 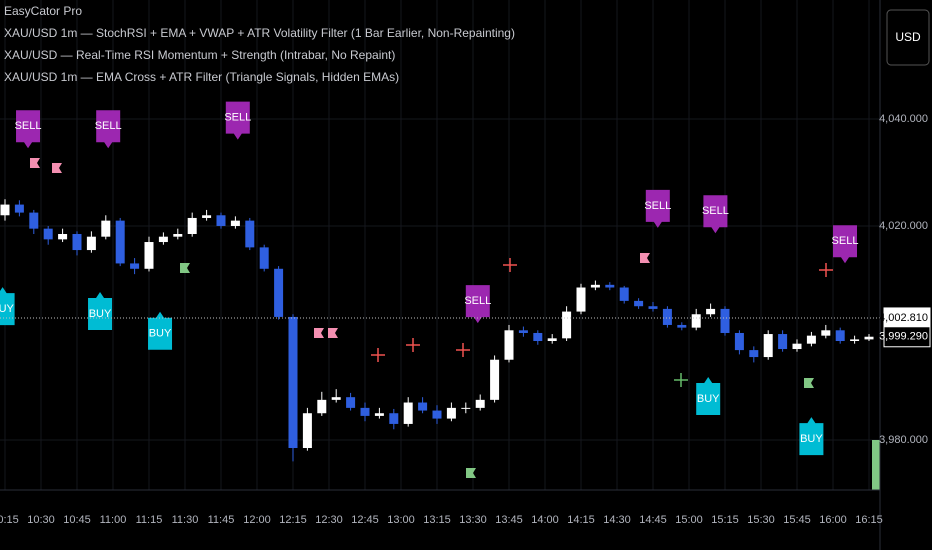 What do you see at coordinates (77, 520) in the screenshot?
I see `x-tick-label: 10:45` at bounding box center [77, 520].